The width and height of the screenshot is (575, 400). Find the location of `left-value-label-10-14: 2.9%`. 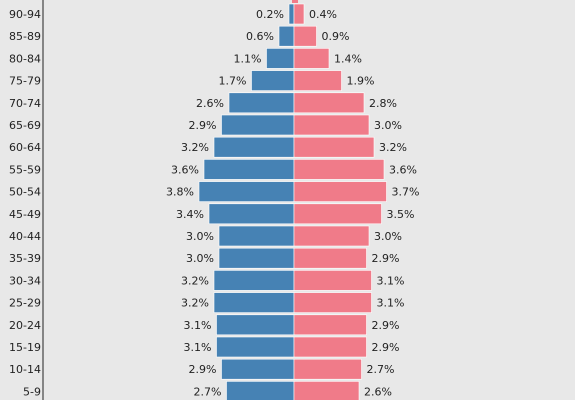

left-value-label-10-14: 2.9% is located at coordinates (203, 369).